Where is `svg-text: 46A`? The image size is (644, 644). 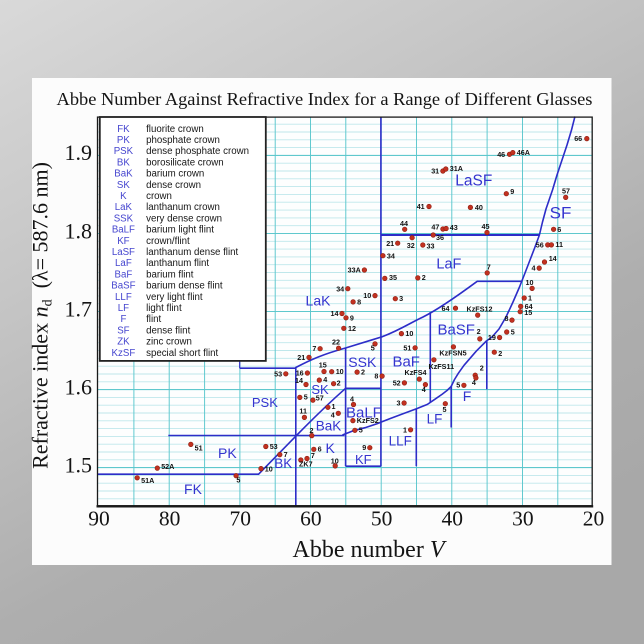 svg-text: 46A is located at coordinates (523, 152).